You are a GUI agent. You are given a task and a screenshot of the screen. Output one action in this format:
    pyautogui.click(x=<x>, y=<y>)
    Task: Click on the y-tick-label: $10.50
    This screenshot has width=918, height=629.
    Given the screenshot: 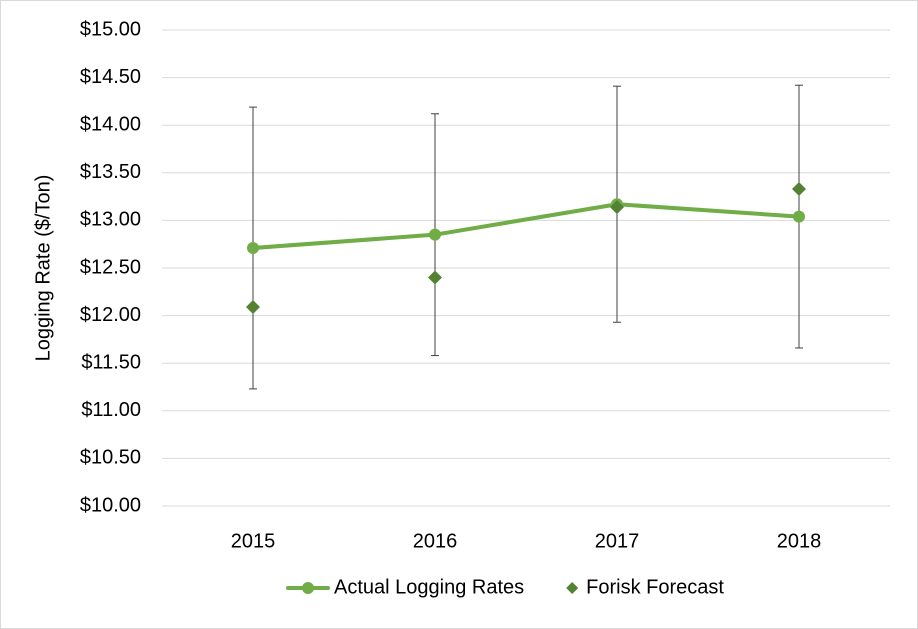 What is the action you would take?
    pyautogui.click(x=110, y=458)
    